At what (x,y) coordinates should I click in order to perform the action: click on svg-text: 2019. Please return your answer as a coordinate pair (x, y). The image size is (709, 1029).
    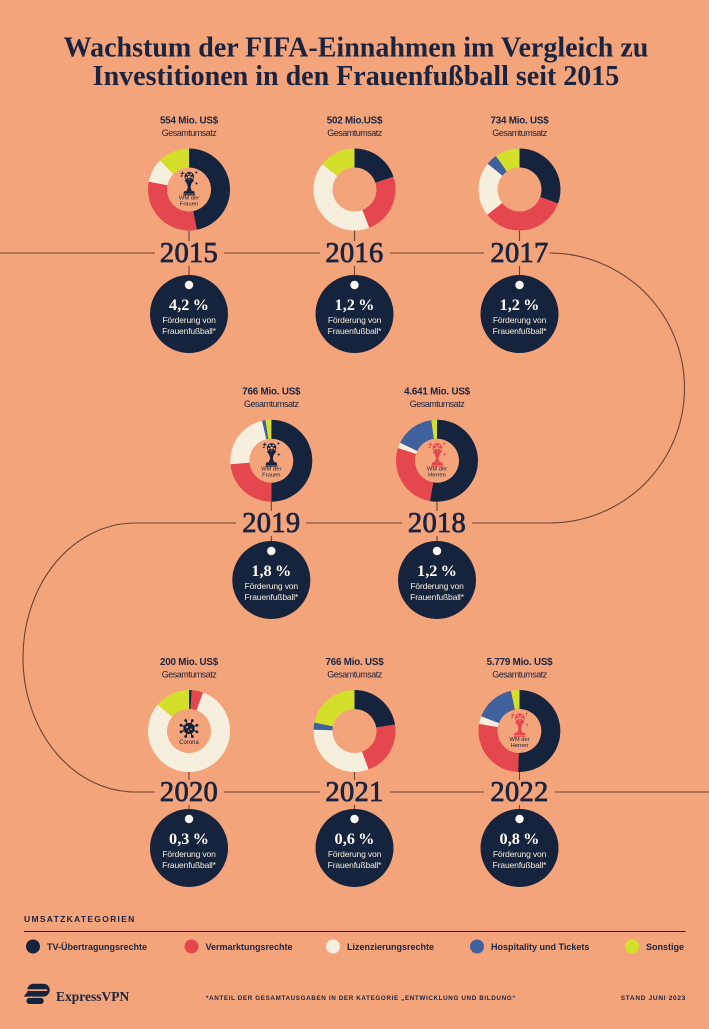
    Looking at the image, I should click on (271, 523).